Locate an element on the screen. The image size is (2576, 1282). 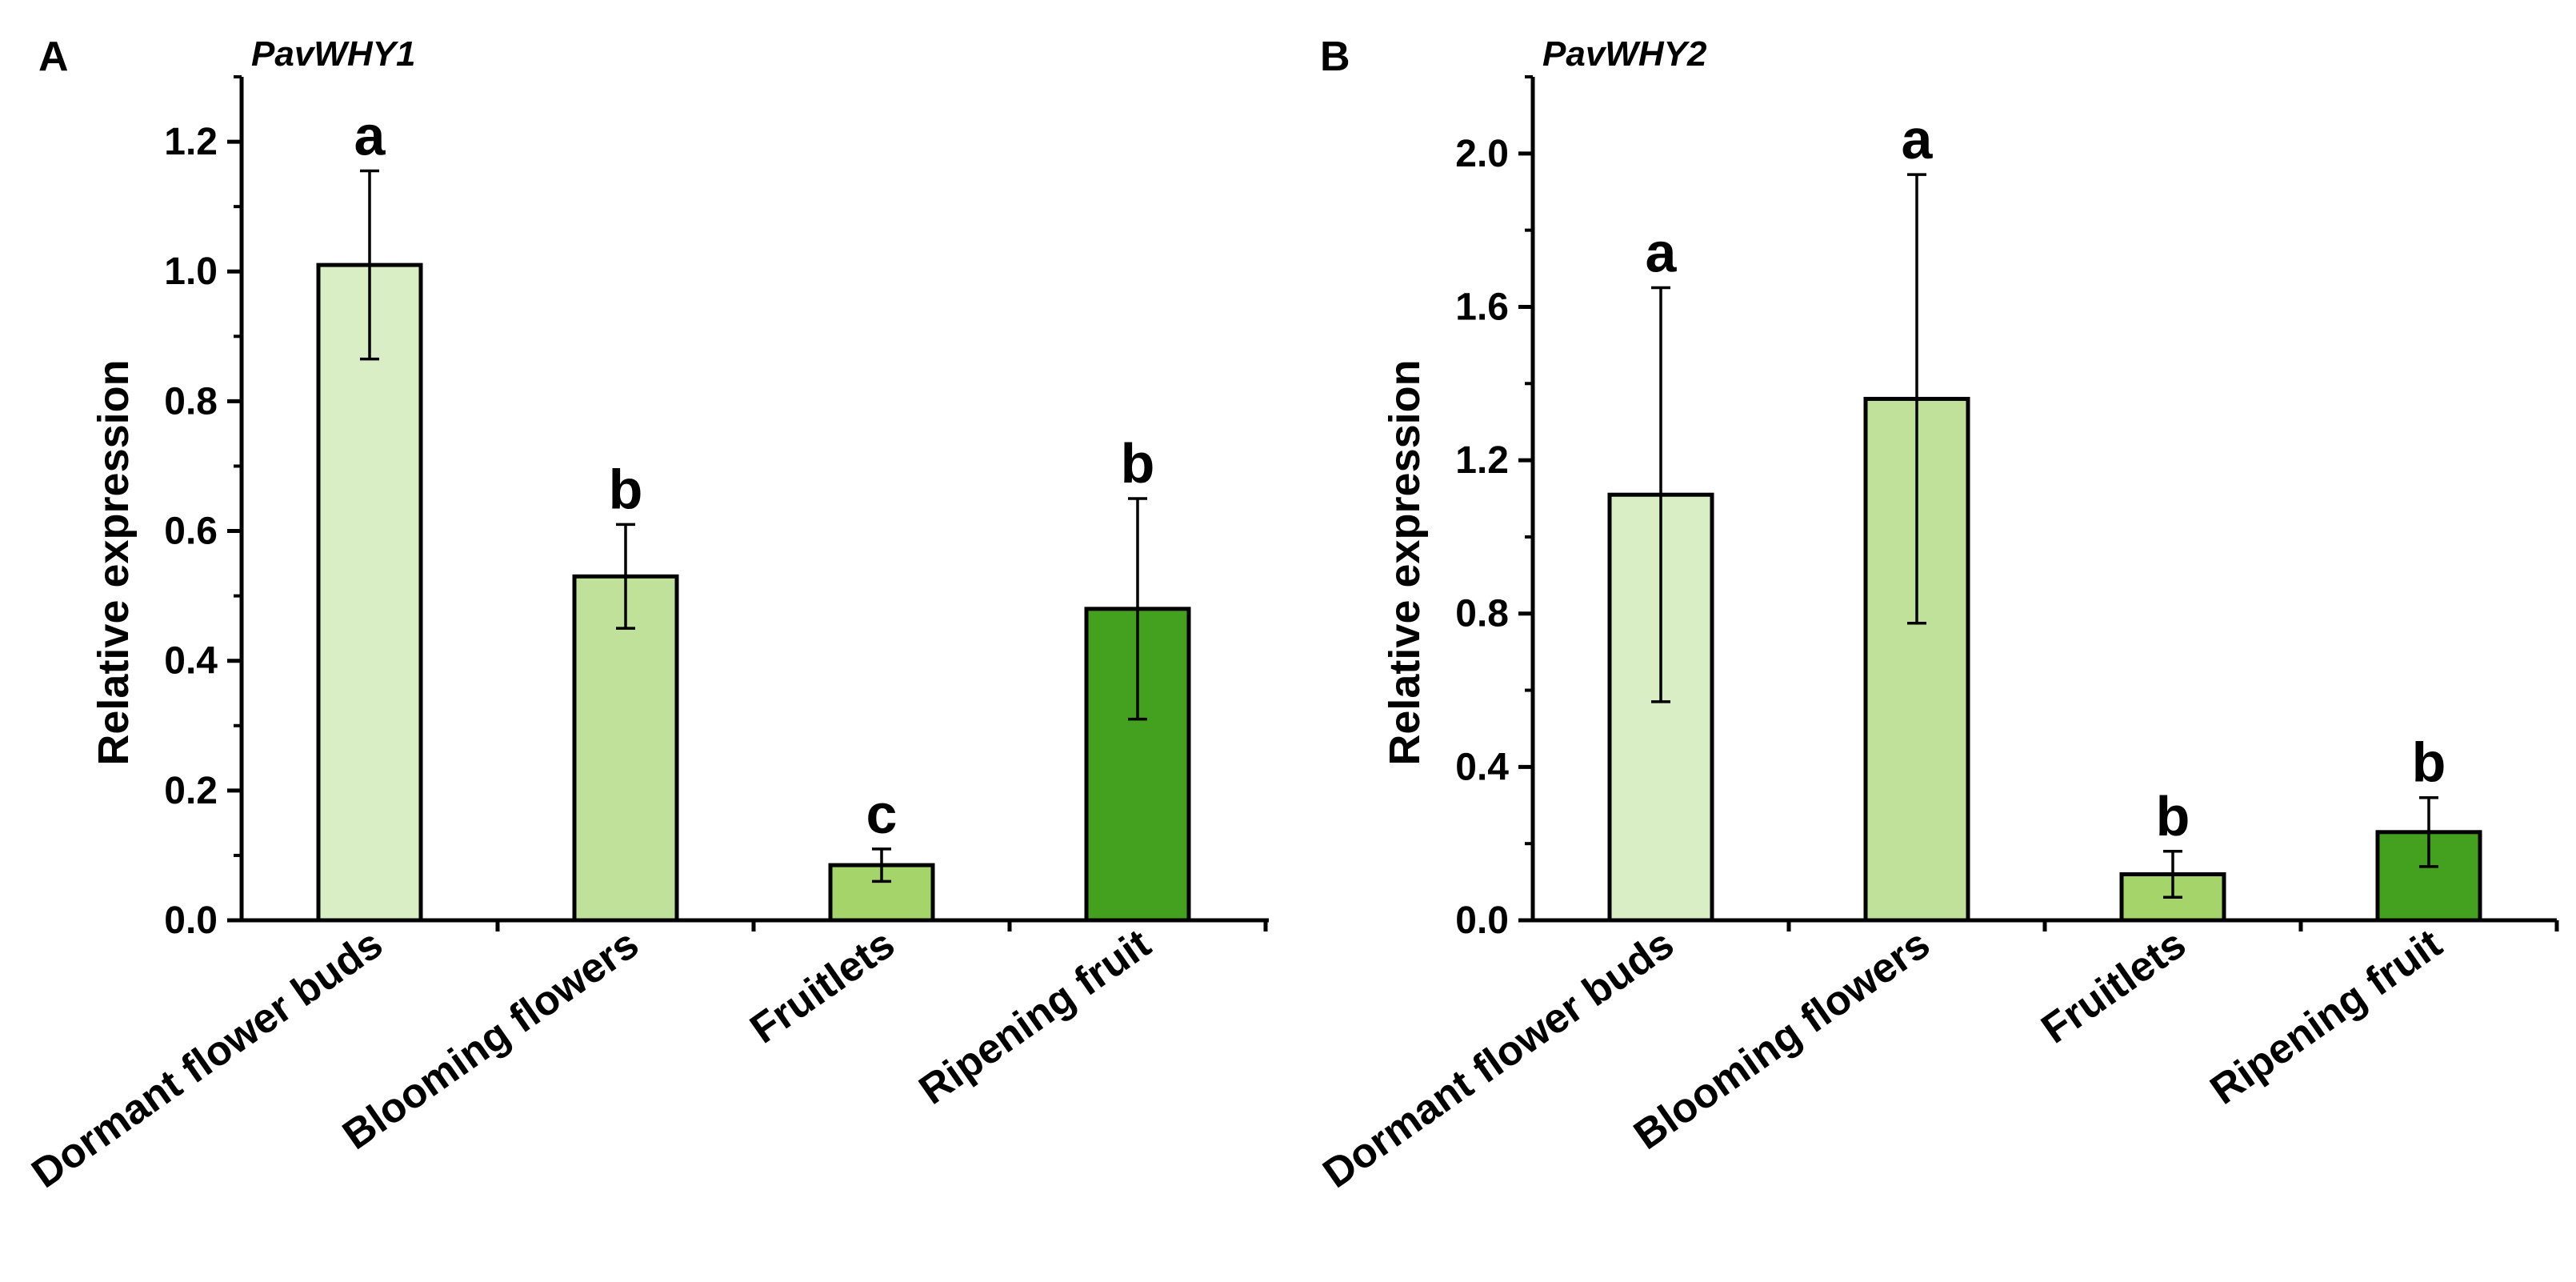
significance-letter: c is located at coordinates (882, 814).